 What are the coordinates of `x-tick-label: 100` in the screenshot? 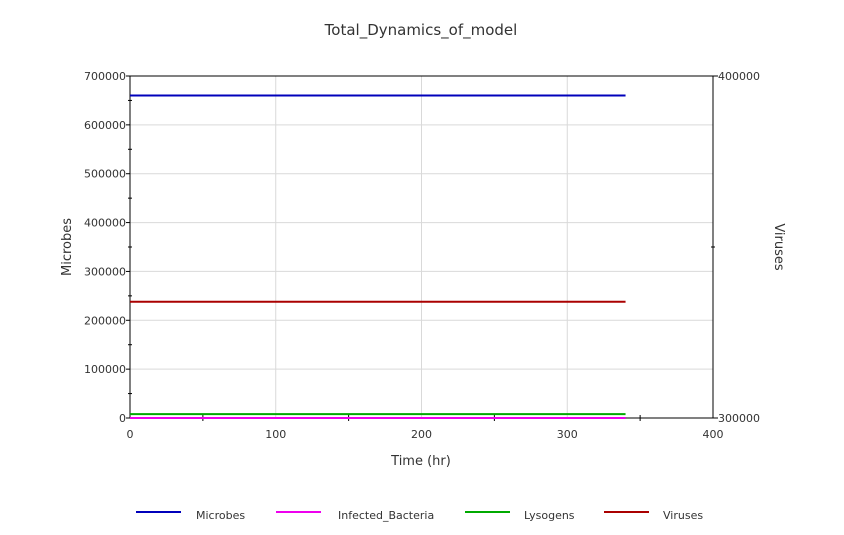 It's located at (275, 434).